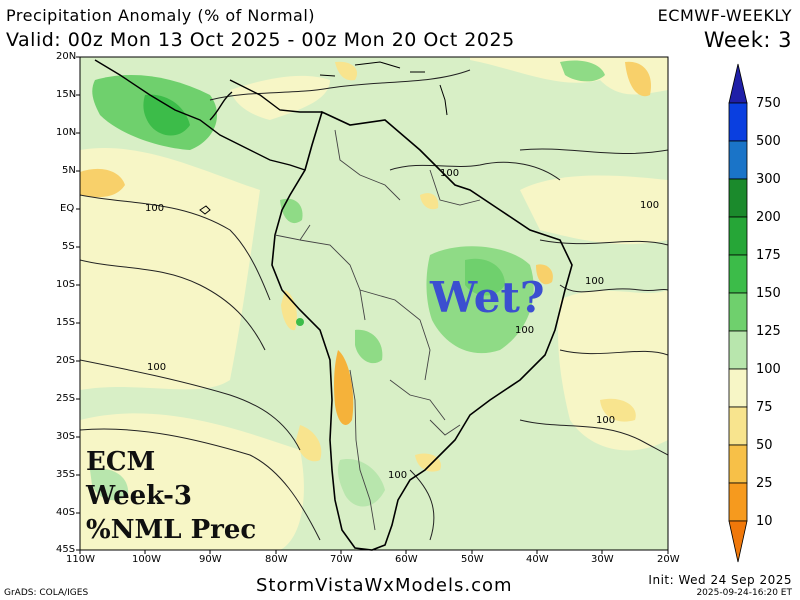  What do you see at coordinates (764, 445) in the screenshot?
I see `colorbar-label: 50` at bounding box center [764, 445].